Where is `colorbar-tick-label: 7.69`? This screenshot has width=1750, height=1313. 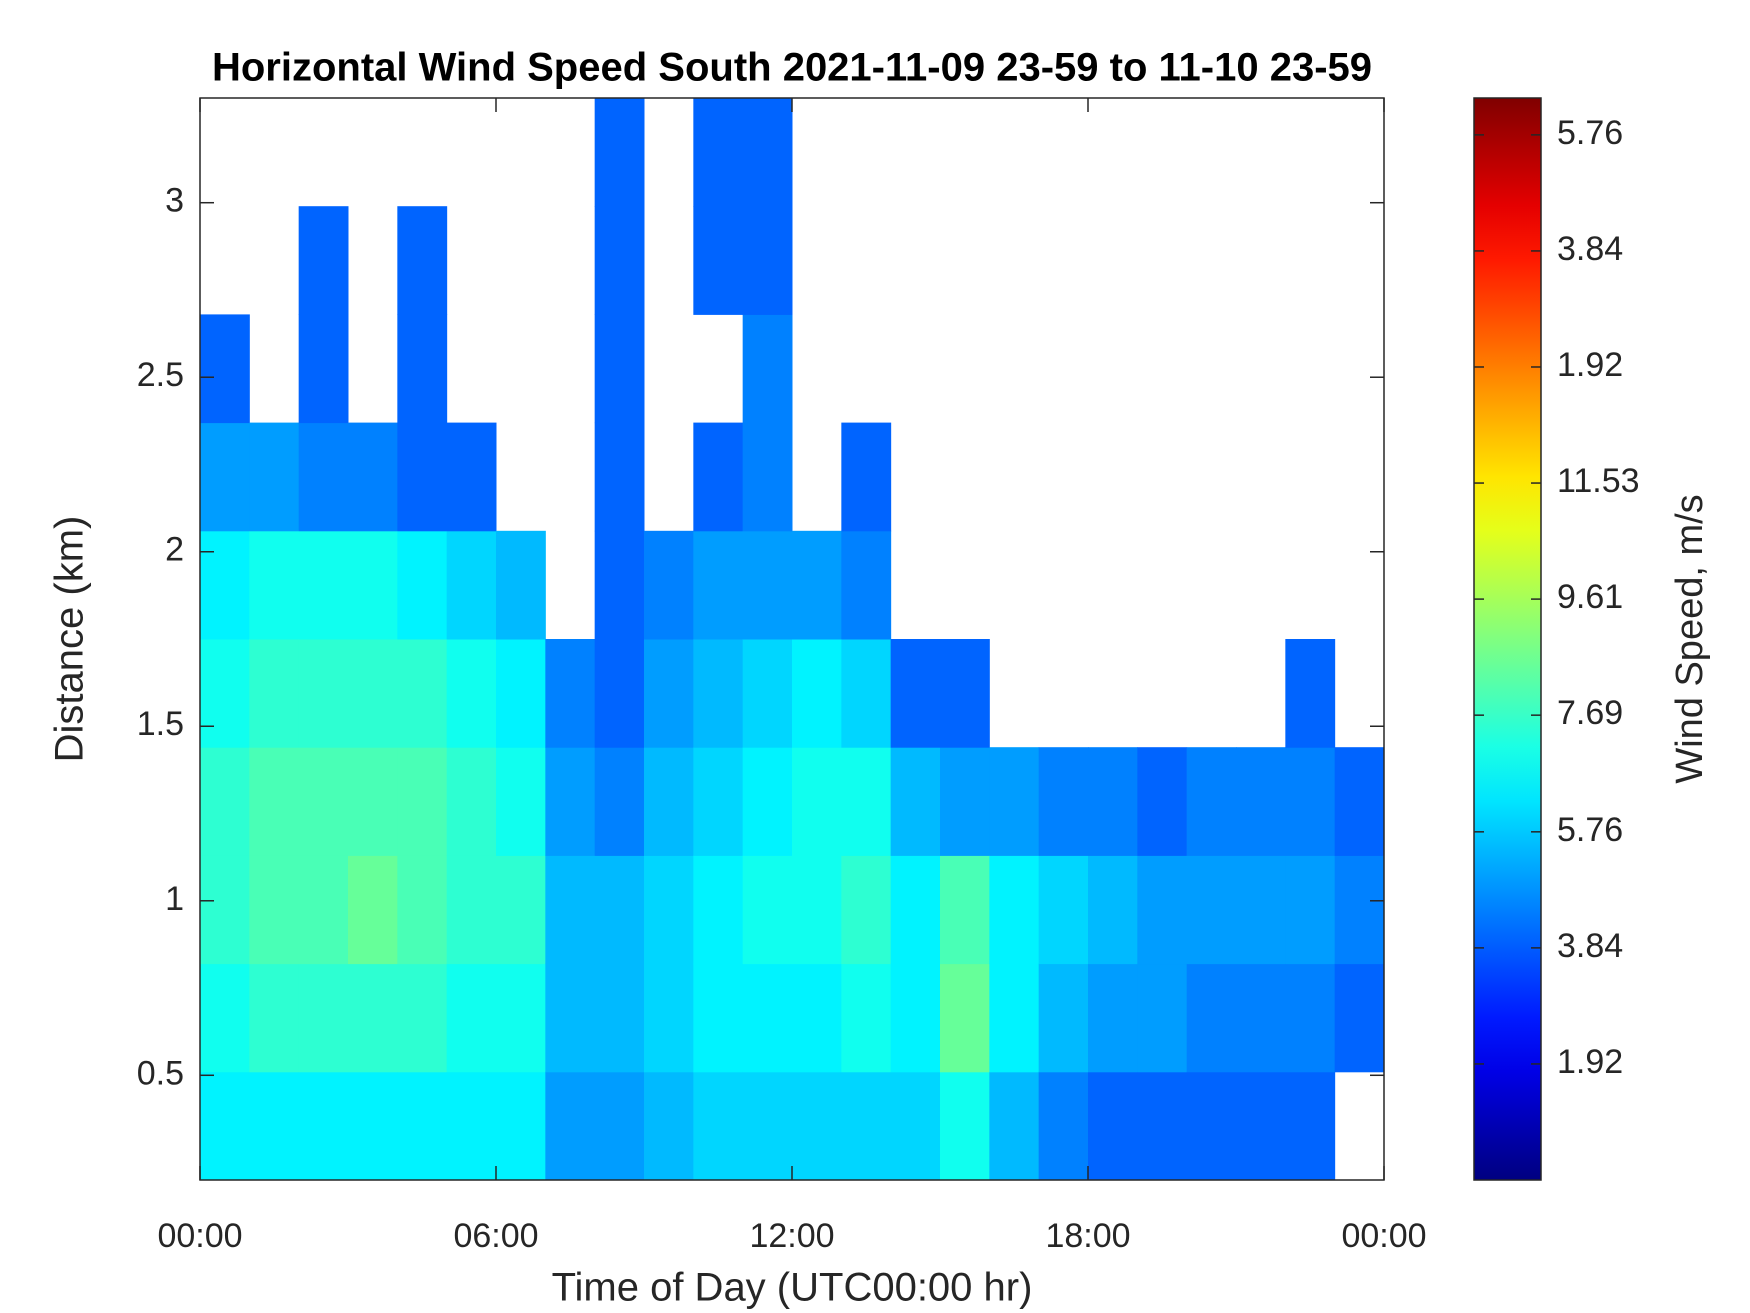
colorbar-tick-label: 7.69 is located at coordinates (1590, 713).